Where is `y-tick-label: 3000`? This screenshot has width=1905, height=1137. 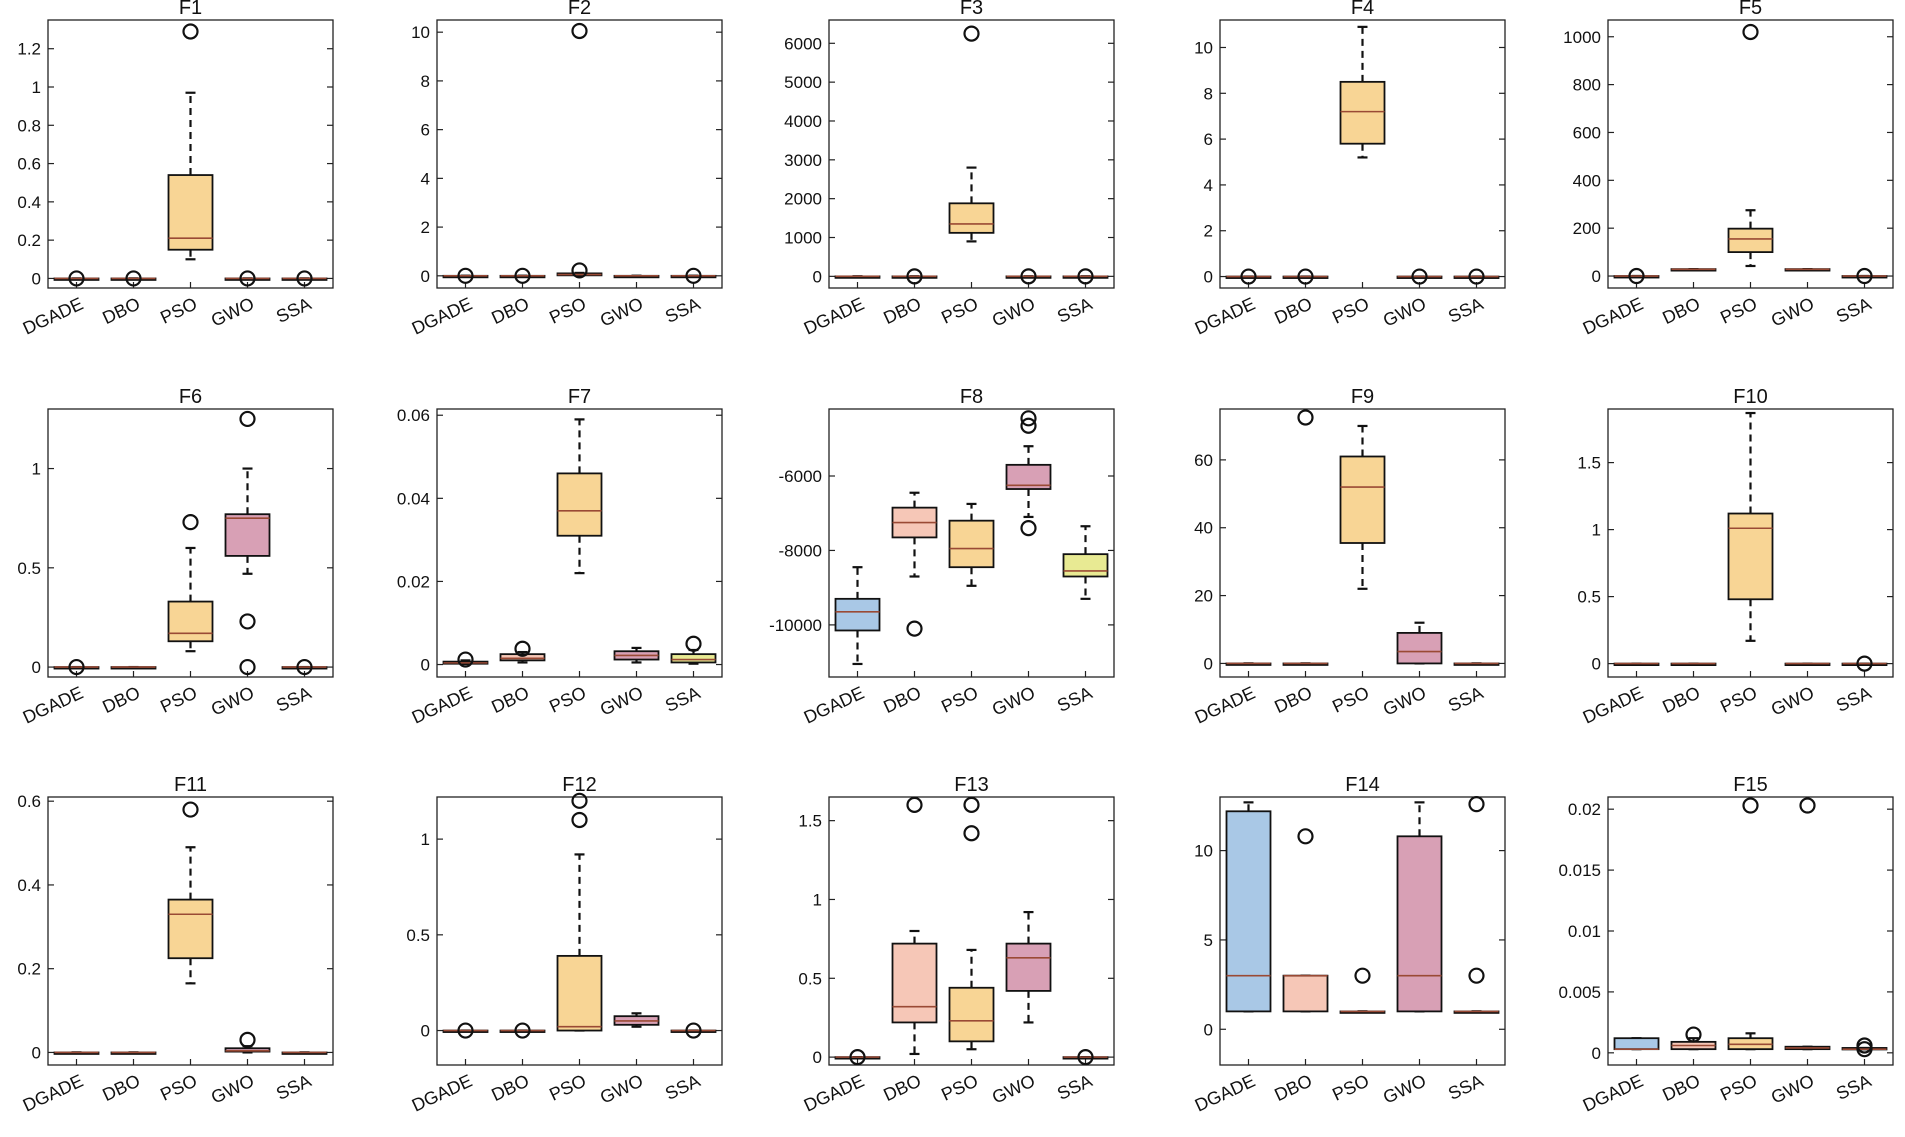
y-tick-label: 3000 is located at coordinates (803, 160).